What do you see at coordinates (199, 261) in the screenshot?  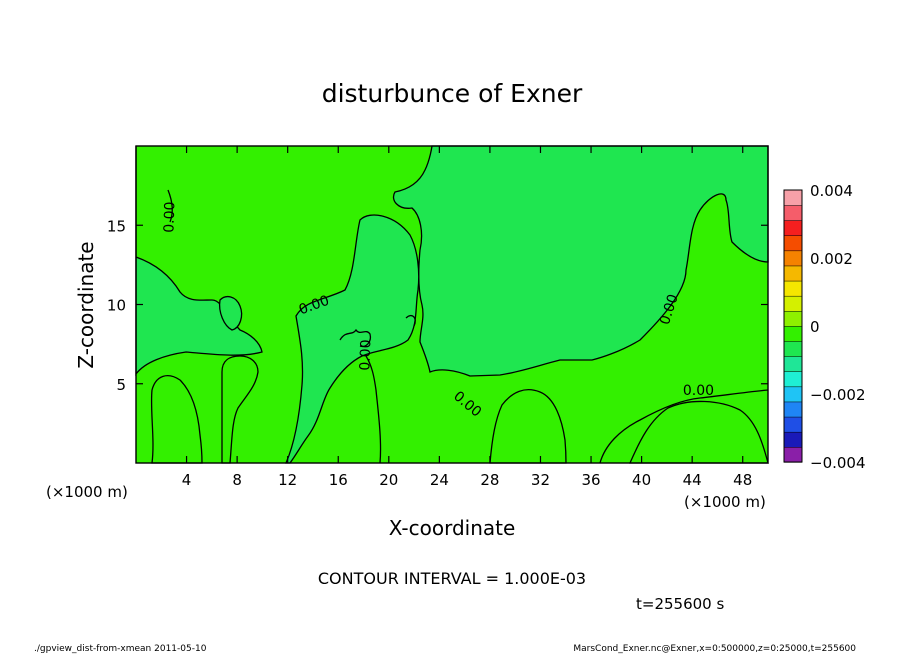 I see `neg-region-top-left` at bounding box center [199, 261].